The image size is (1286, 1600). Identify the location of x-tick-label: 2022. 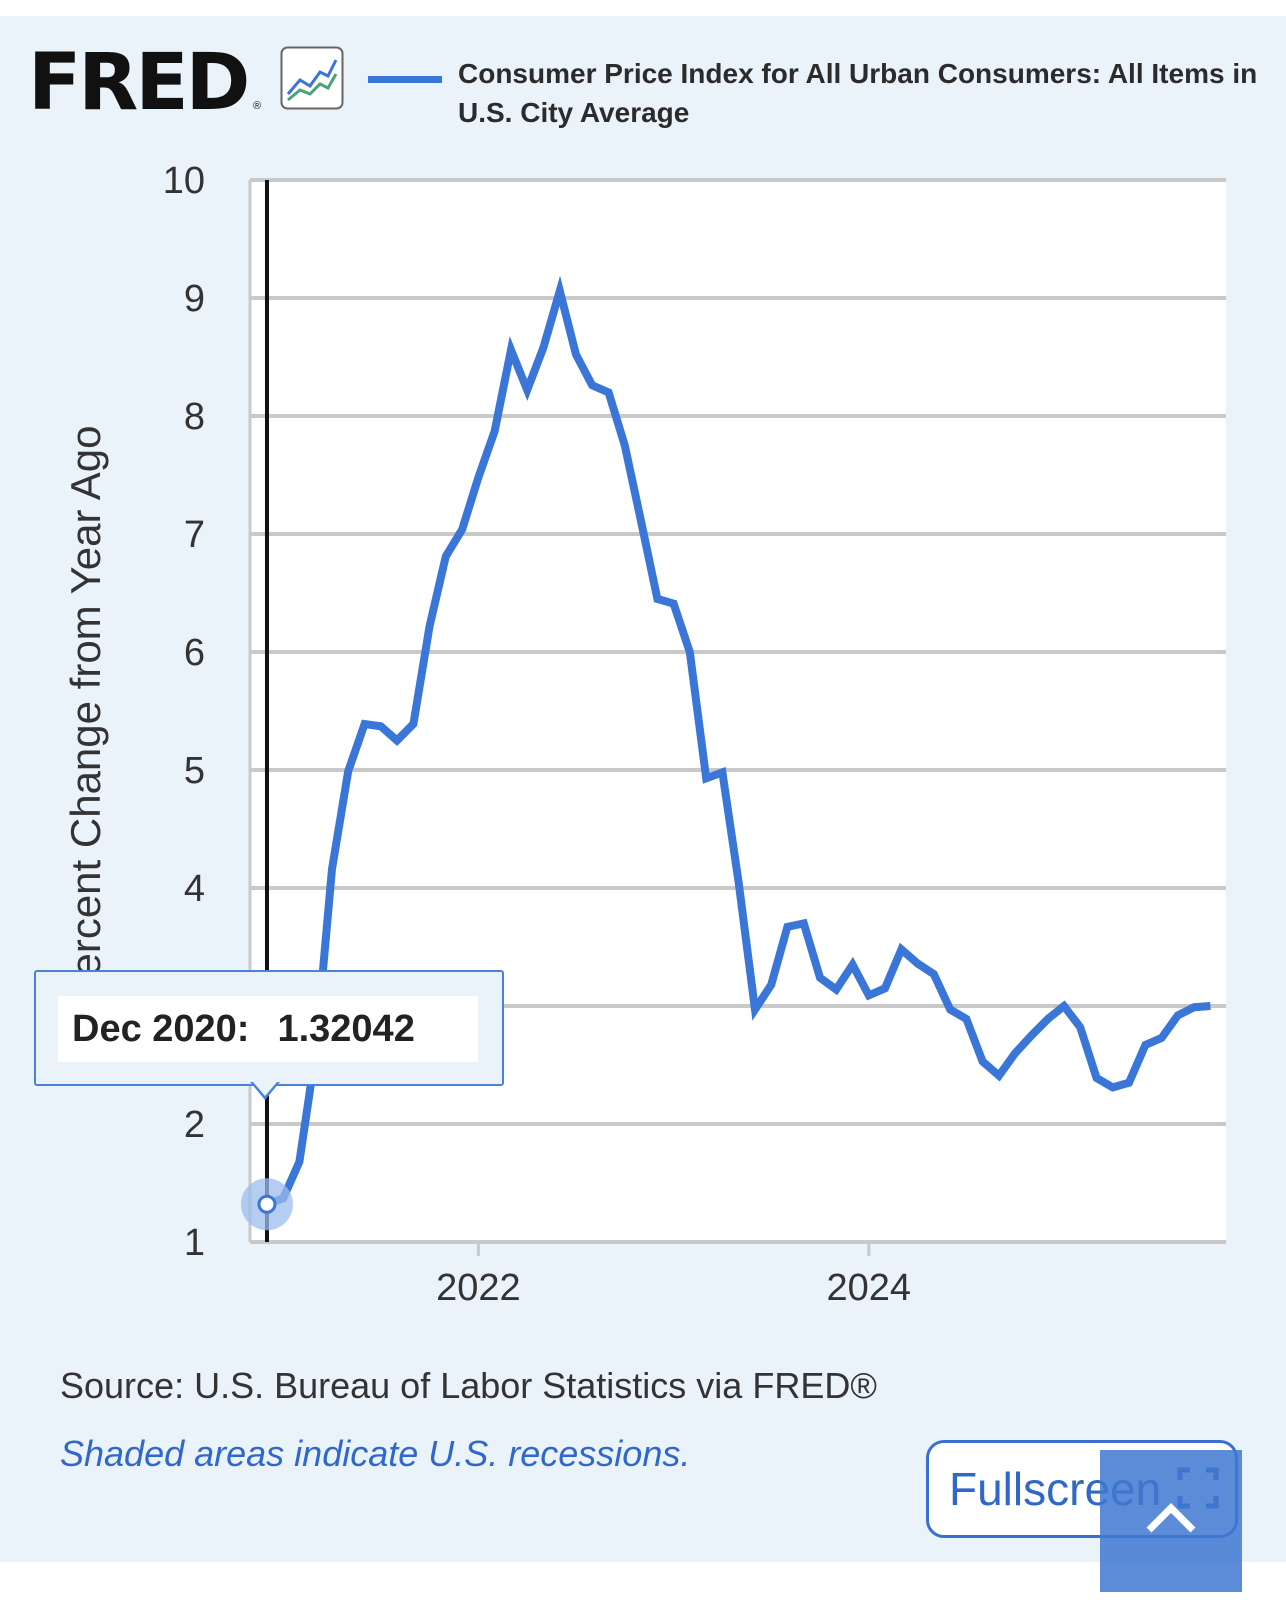
(478, 1288).